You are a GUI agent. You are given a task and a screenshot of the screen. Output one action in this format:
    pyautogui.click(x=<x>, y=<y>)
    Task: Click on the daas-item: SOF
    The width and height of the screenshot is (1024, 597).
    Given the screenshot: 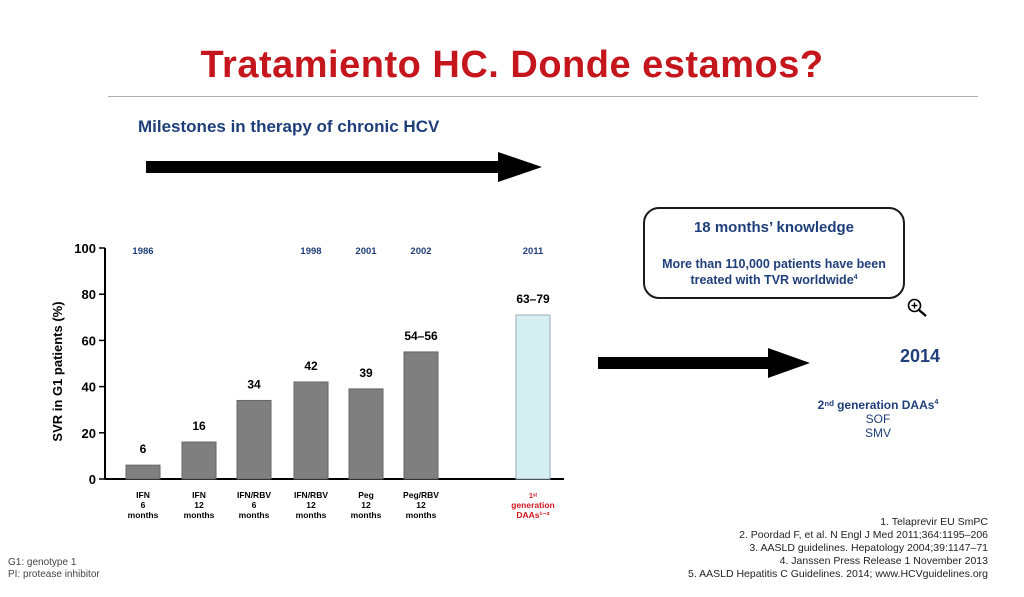 What is the action you would take?
    pyautogui.click(x=878, y=419)
    